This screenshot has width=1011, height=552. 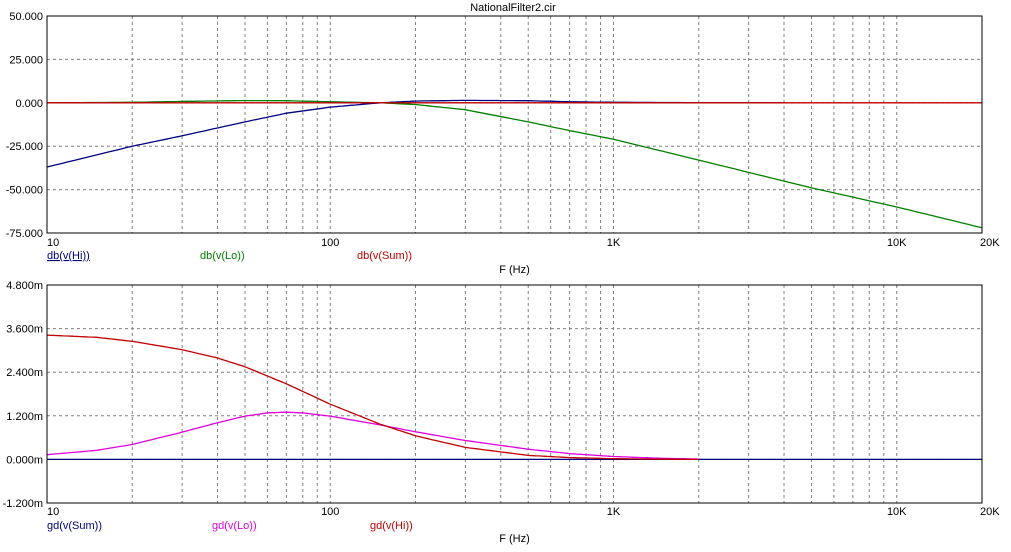 What do you see at coordinates (24, 460) in the screenshot?
I see `y-tick-label: 0.000m` at bounding box center [24, 460].